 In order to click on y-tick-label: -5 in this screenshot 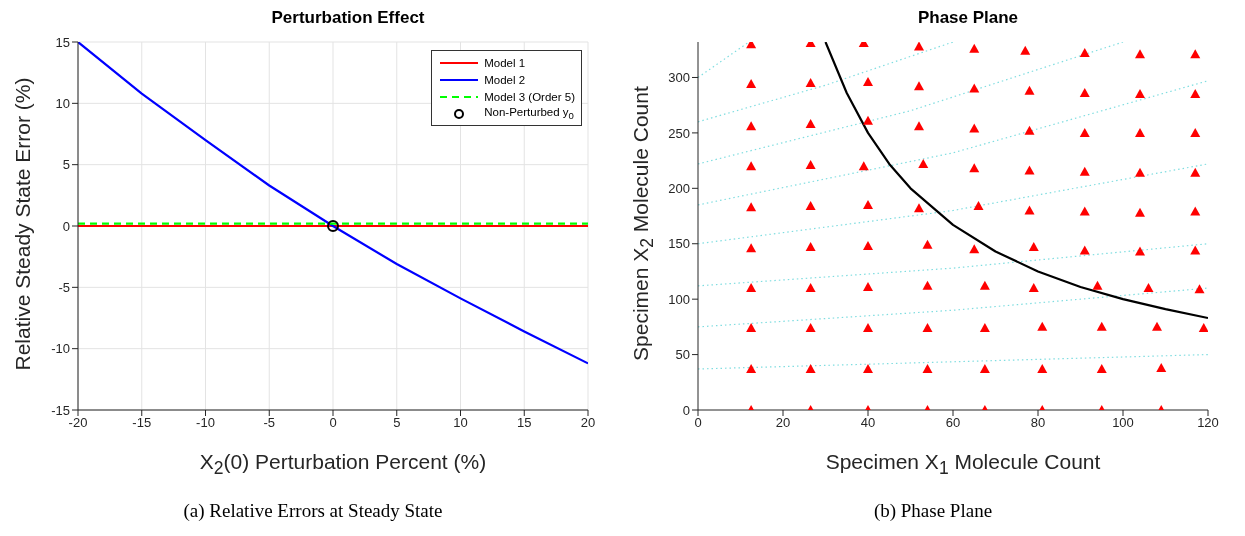, I will do `click(64, 287)`.